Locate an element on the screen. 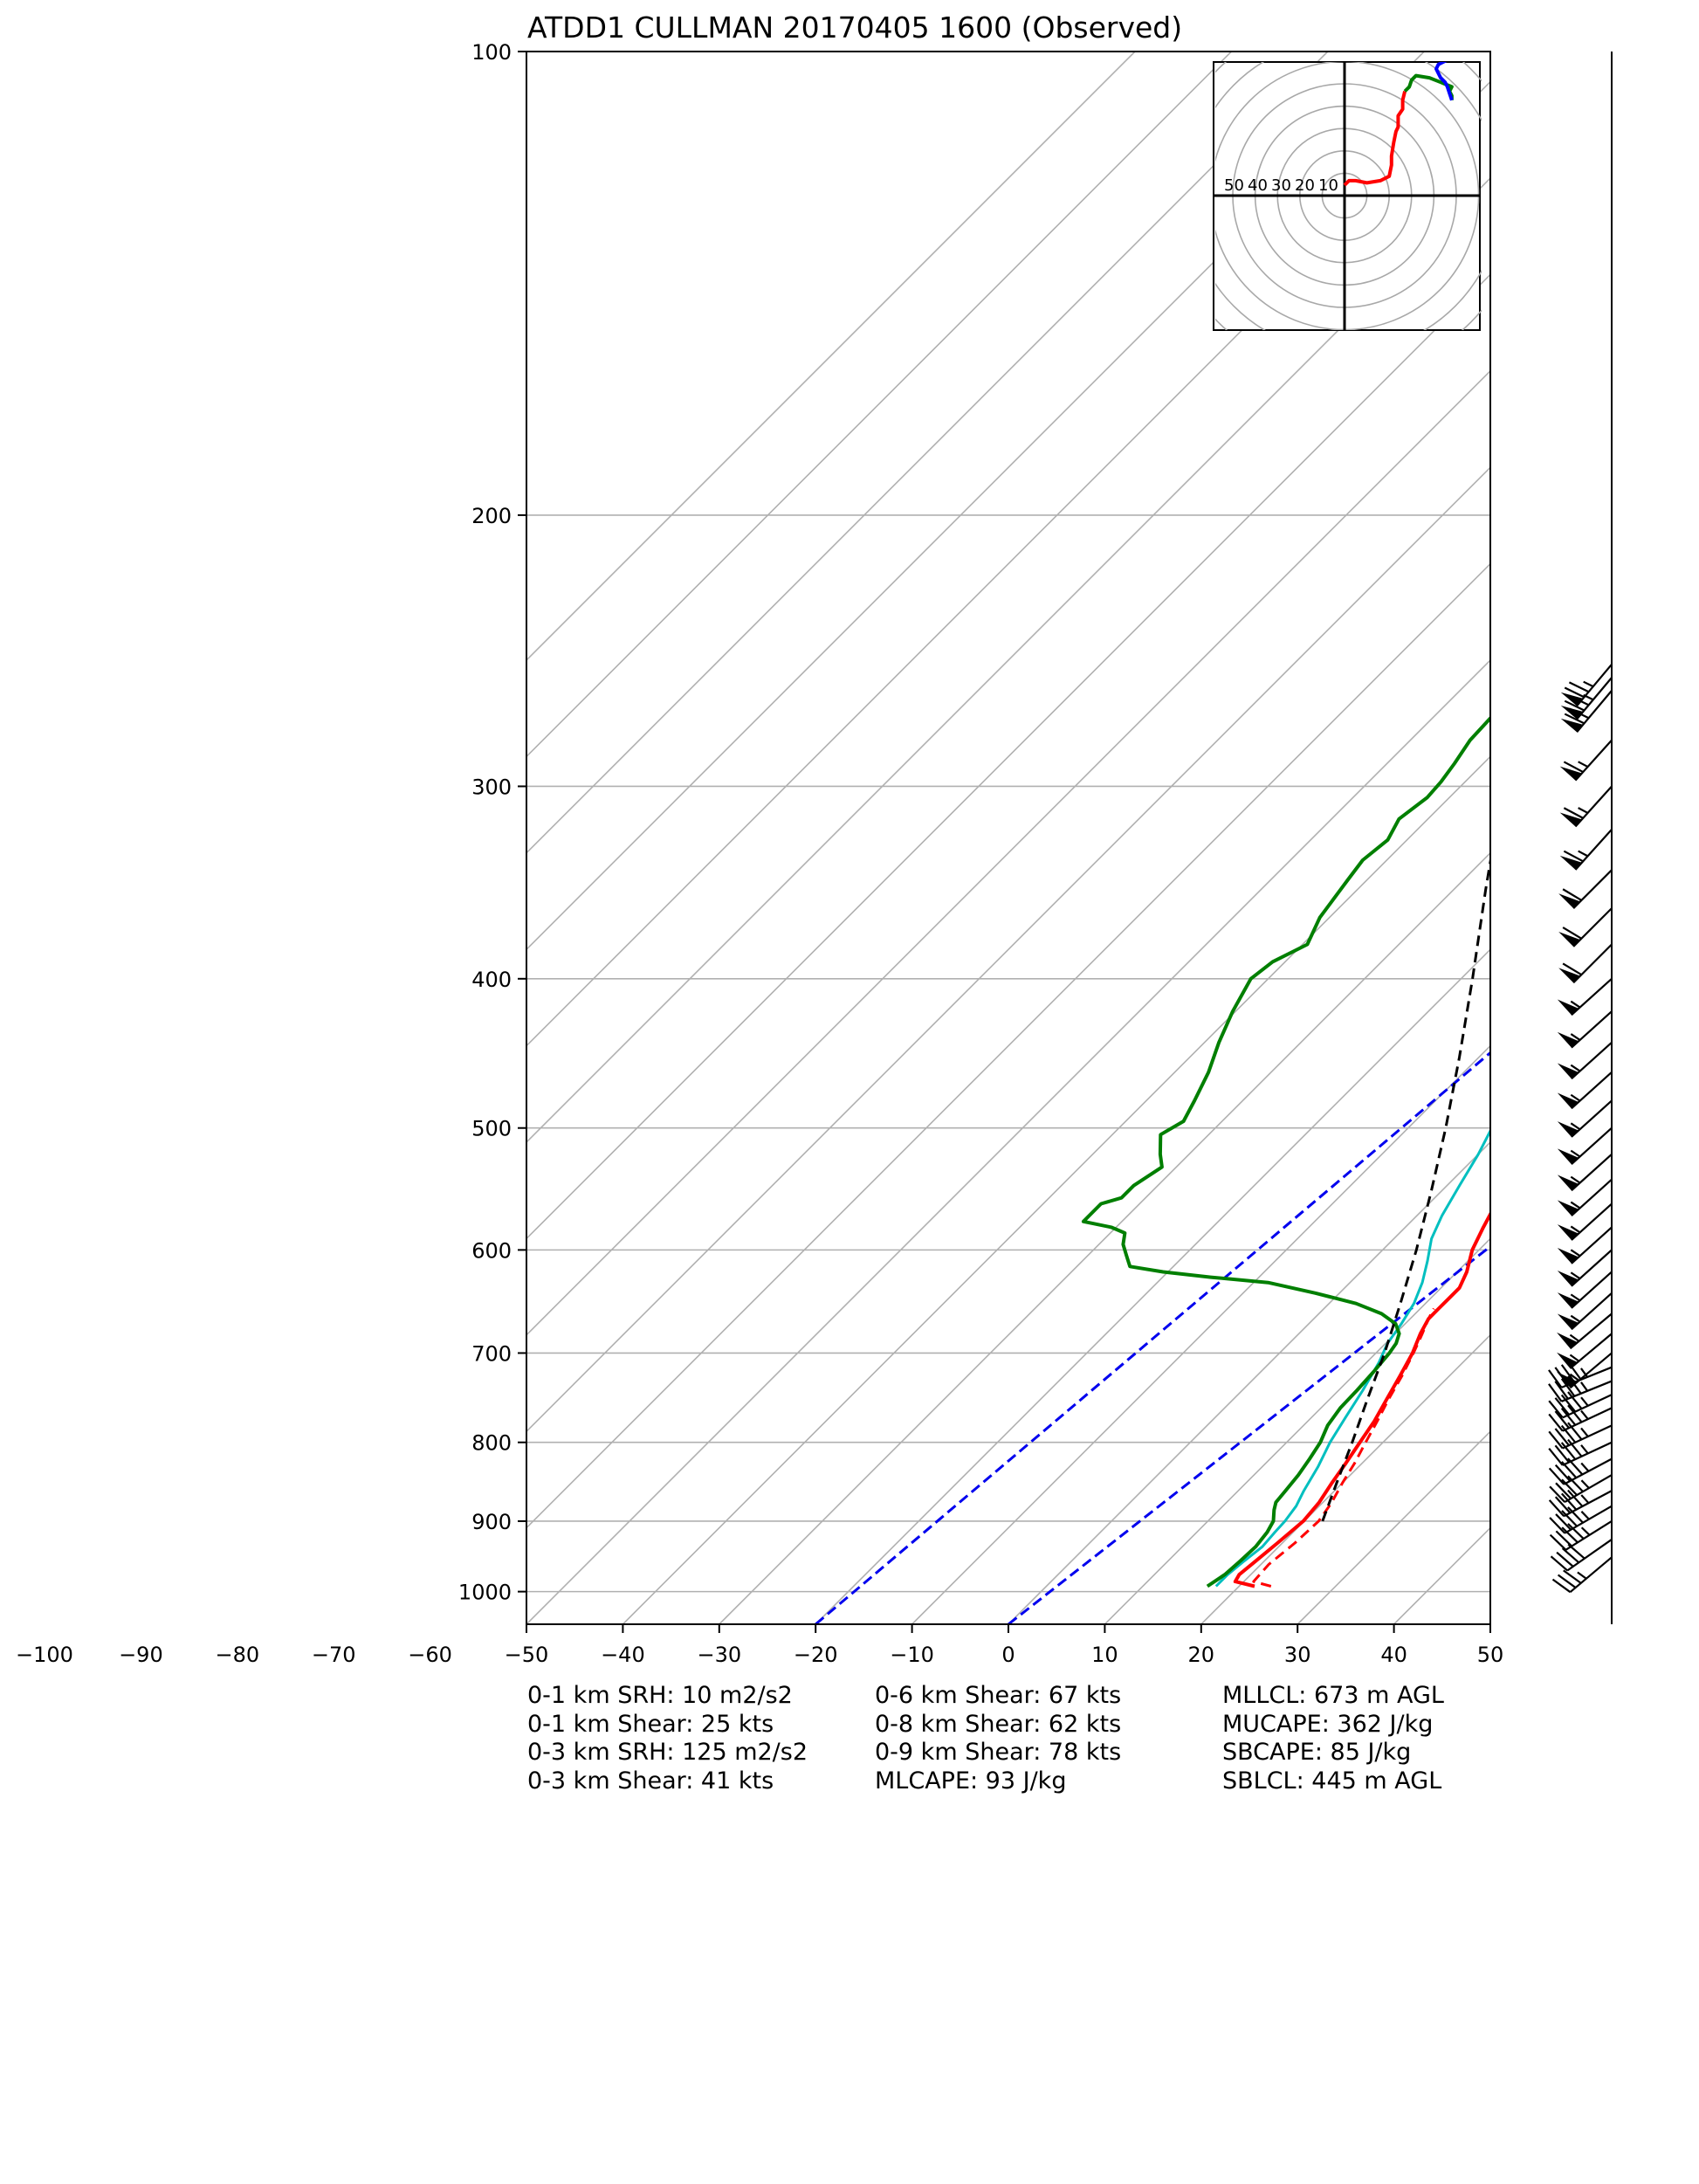 This screenshot has height=2184, width=1699. x-tick-label: 10 is located at coordinates (1104, 1655).